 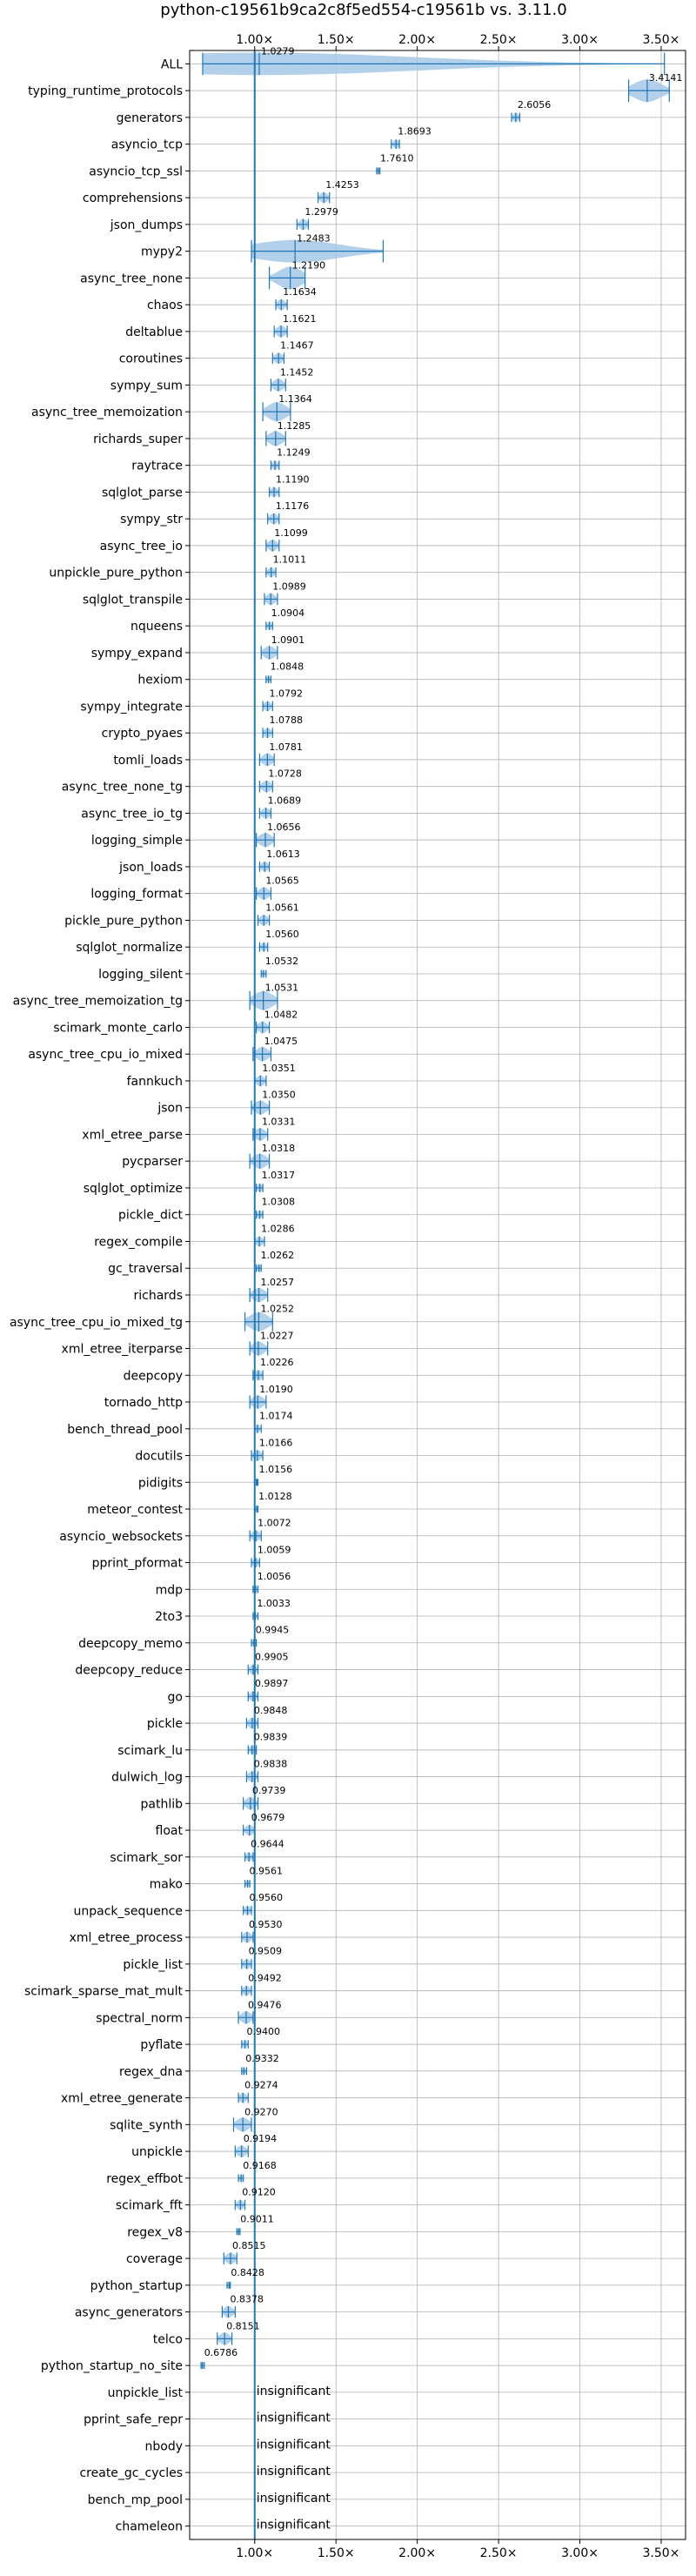 I want to click on row-label: sqlglot_parse, so click(x=142, y=493).